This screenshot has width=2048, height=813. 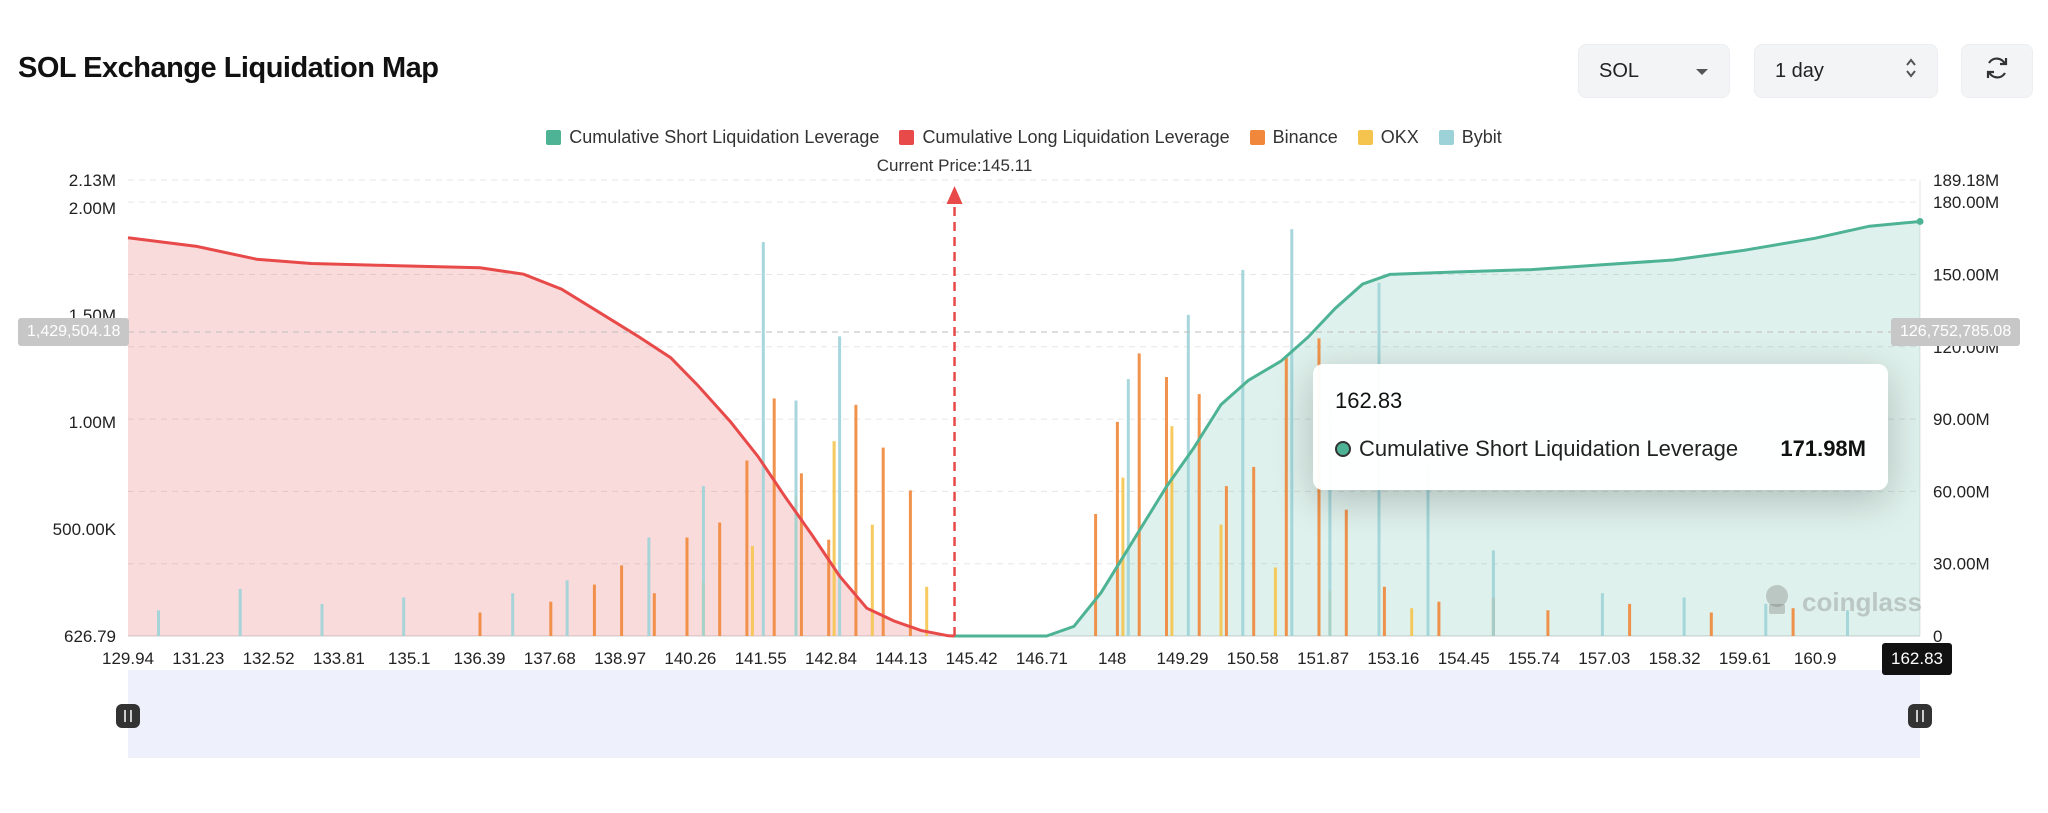 I want to click on x-tick-label: 140.26, so click(x=690, y=658).